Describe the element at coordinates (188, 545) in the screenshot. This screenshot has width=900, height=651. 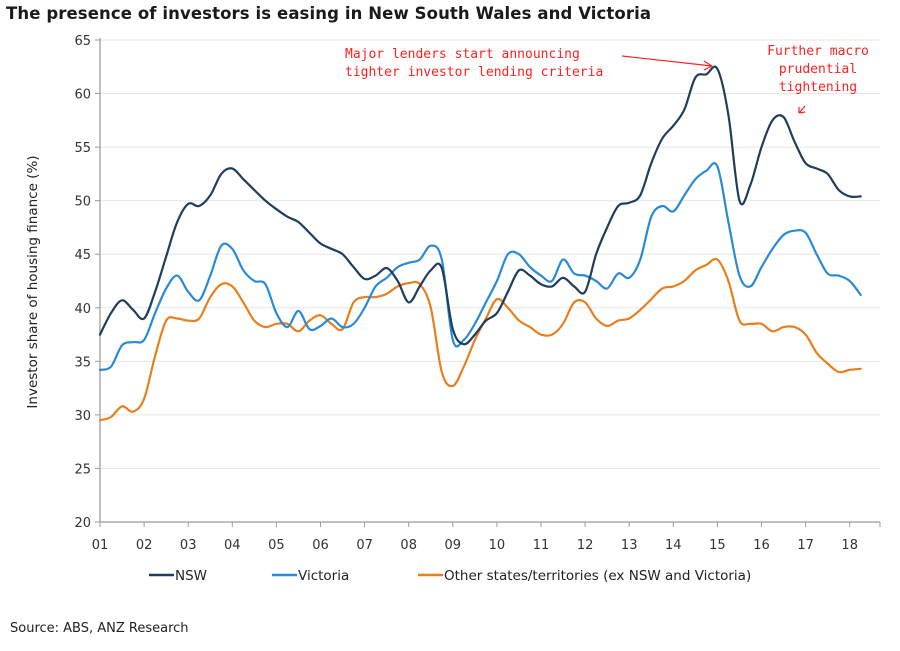
I see `x-tick-label: 03` at that location.